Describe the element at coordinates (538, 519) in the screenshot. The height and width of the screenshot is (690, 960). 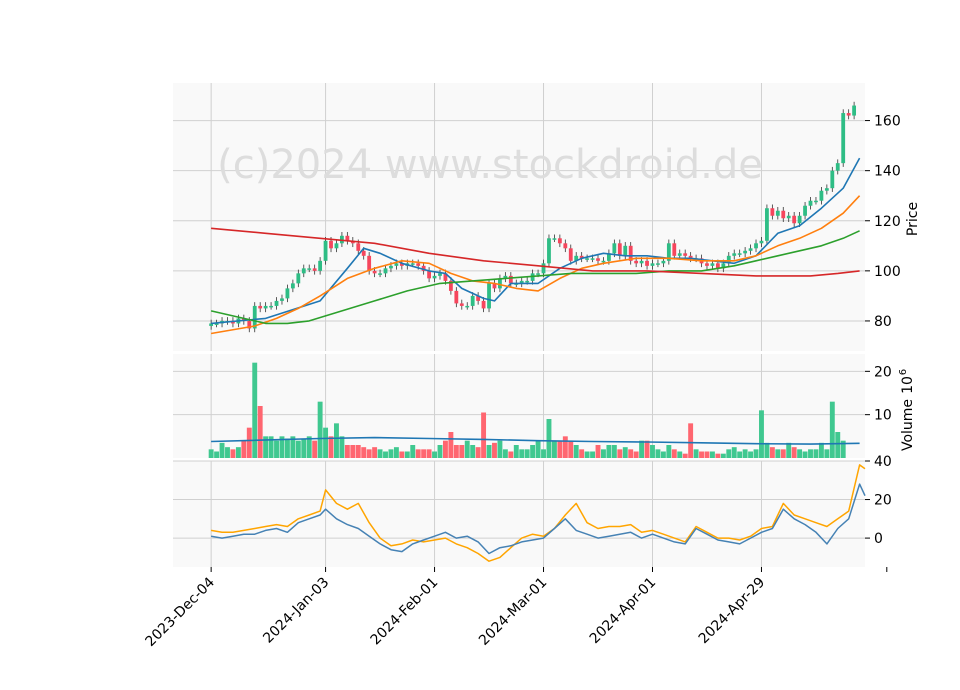
I see `oscillator-fast-line` at that location.